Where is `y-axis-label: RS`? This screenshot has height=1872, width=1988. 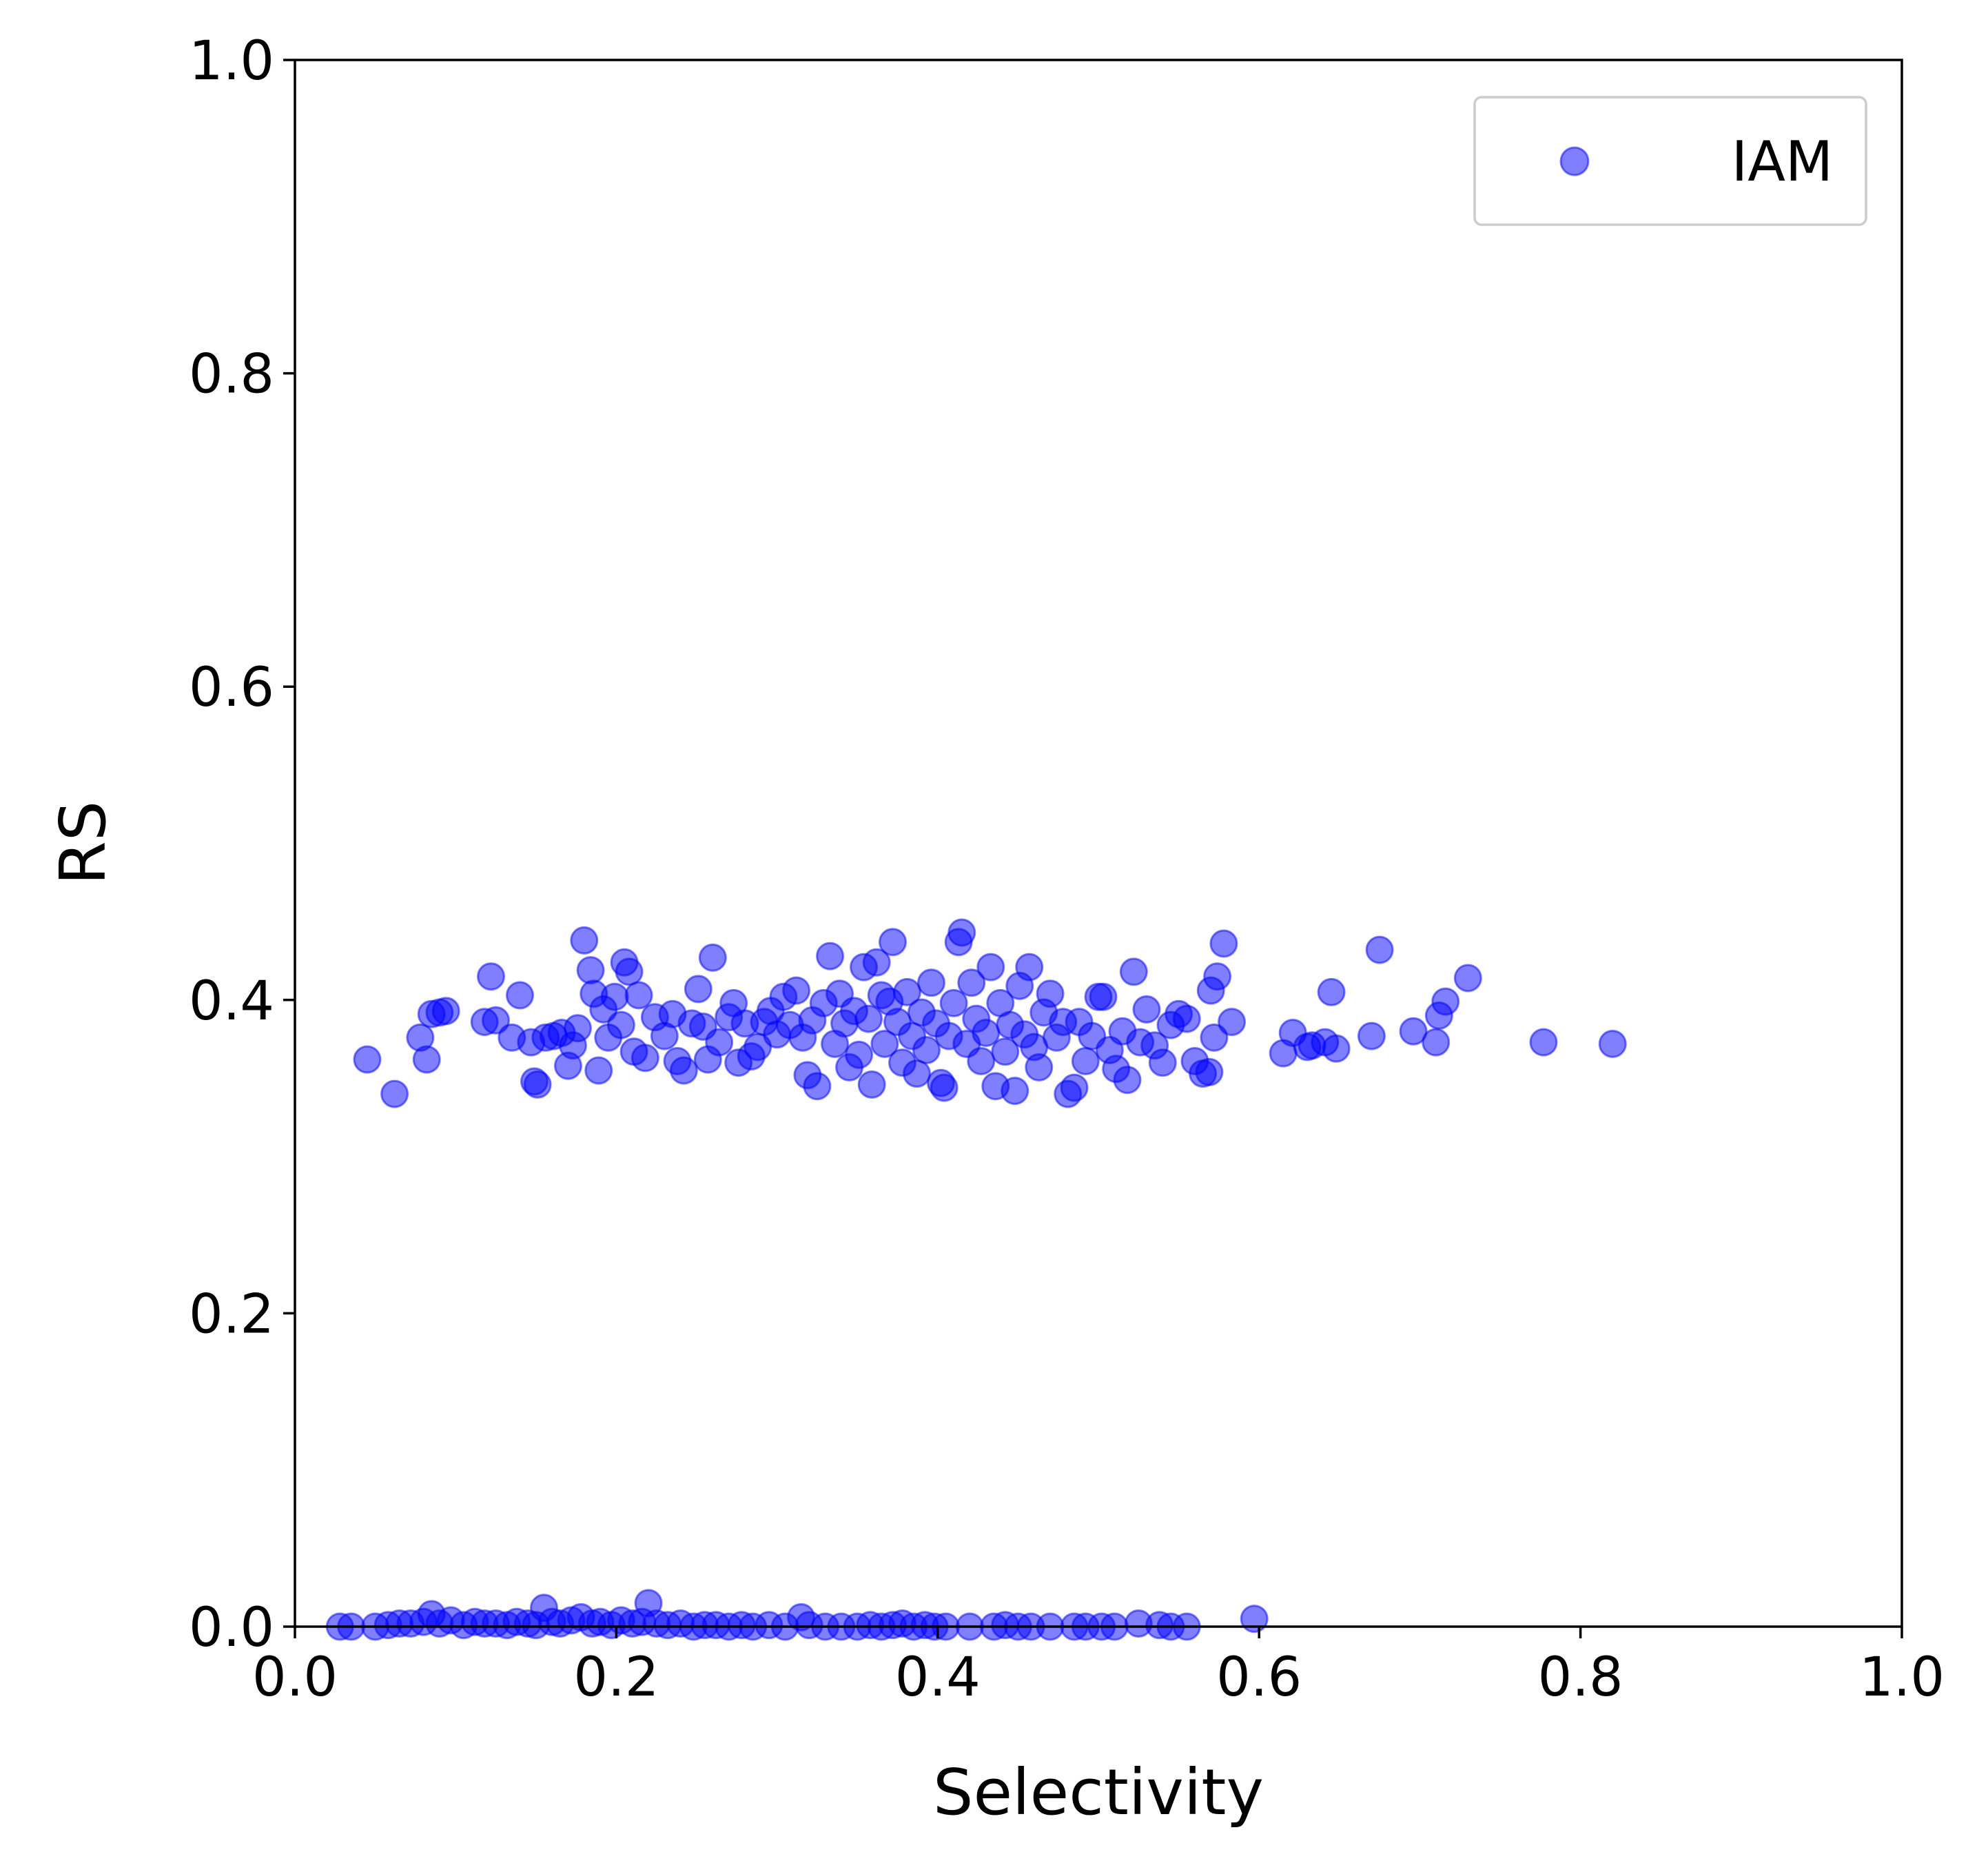
y-axis-label: RS is located at coordinates (83, 843).